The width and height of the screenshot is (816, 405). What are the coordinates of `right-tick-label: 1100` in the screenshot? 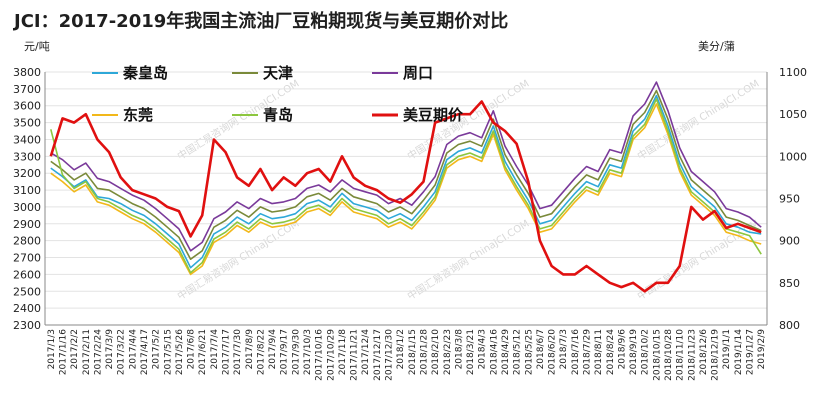 It's located at (793, 72).